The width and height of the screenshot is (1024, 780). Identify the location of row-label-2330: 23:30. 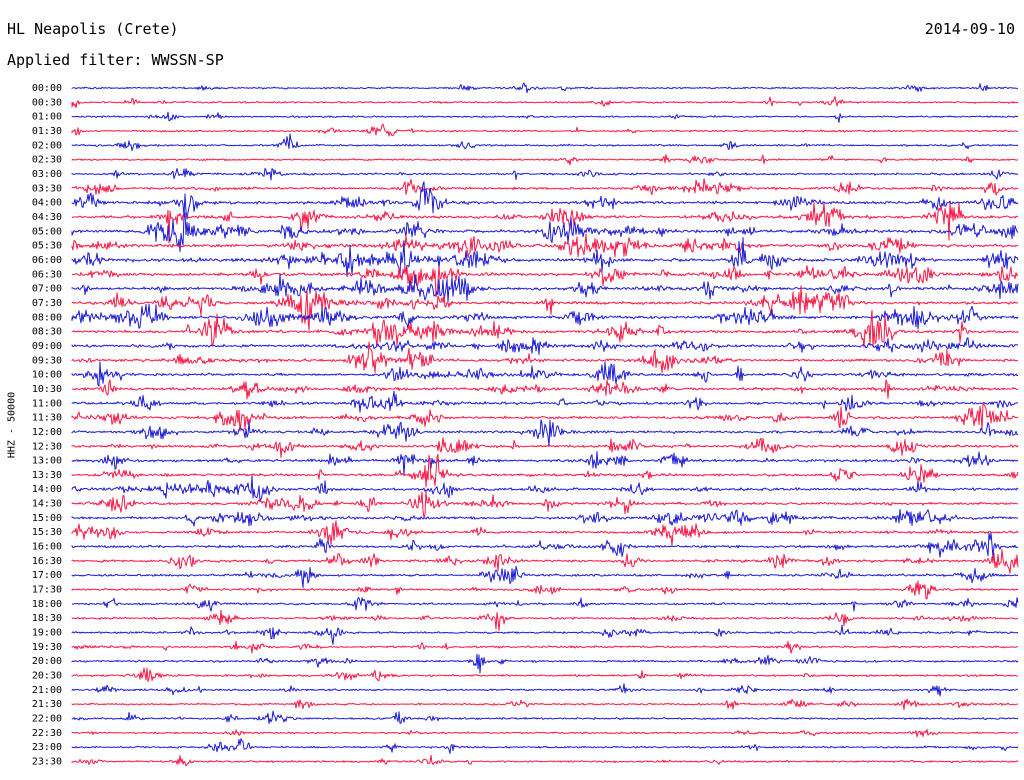
(47, 762).